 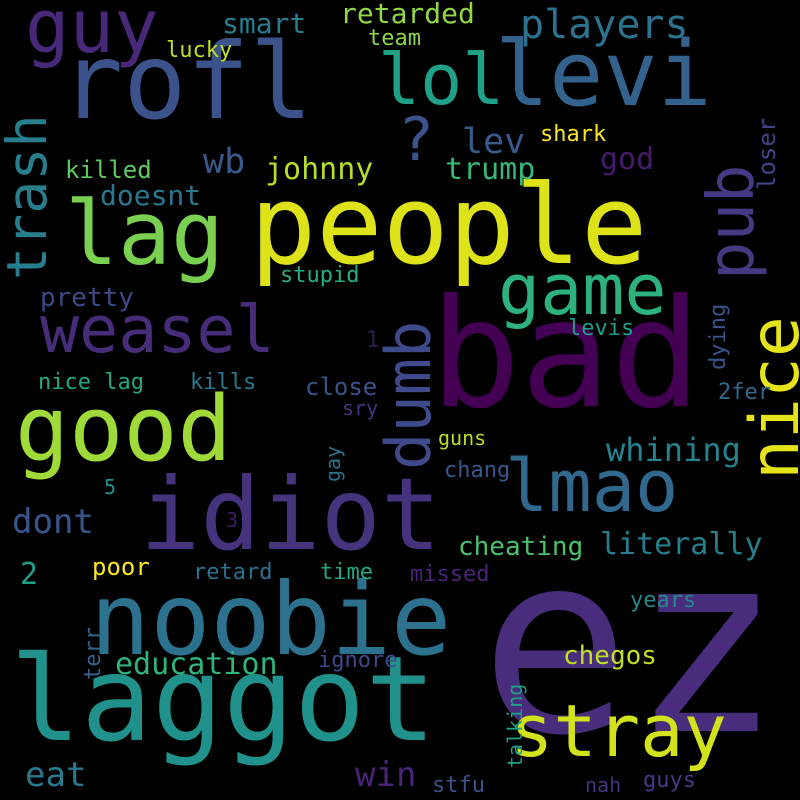 I want to click on word-game: game, so click(x=582, y=290).